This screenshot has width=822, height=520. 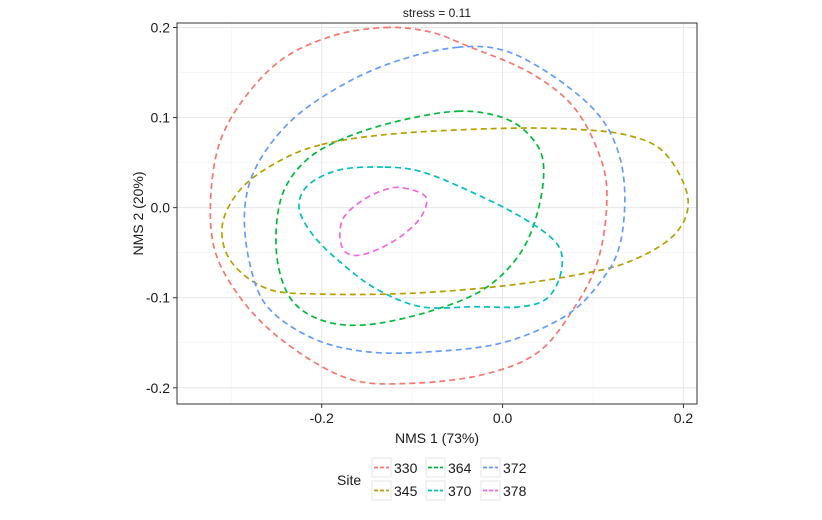 I want to click on x-tick-label: -0.2, so click(x=322, y=418).